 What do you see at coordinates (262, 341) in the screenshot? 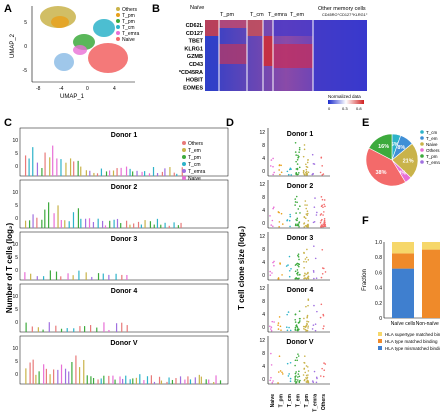
I see `y-tick: 12` at bounding box center [262, 341].